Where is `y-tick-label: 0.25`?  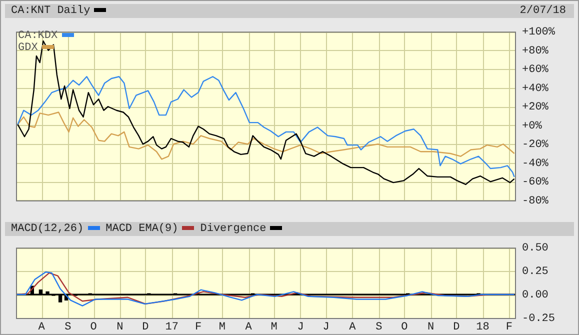 y-tick-label: 0.25 is located at coordinates (535, 272).